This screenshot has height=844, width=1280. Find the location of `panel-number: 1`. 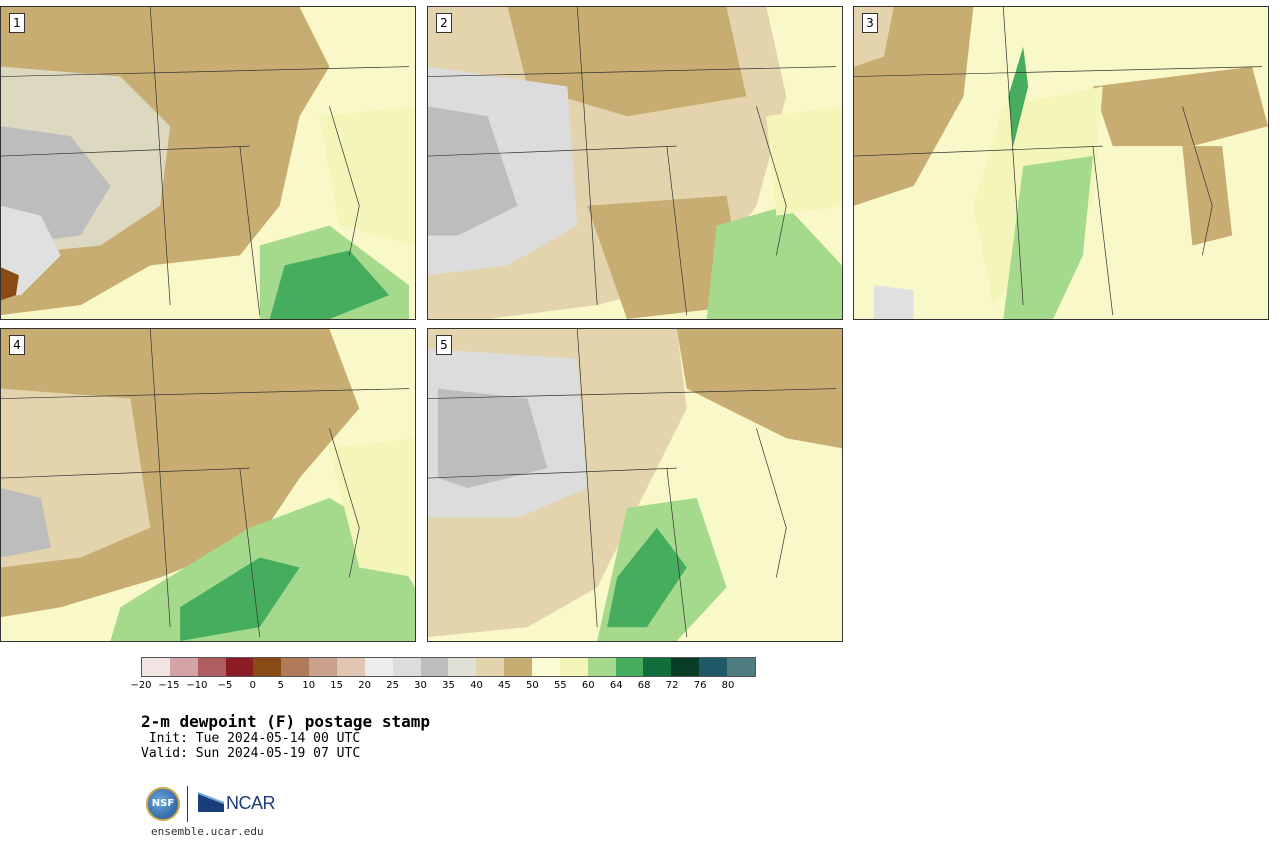

panel-number: 1 is located at coordinates (17, 23).